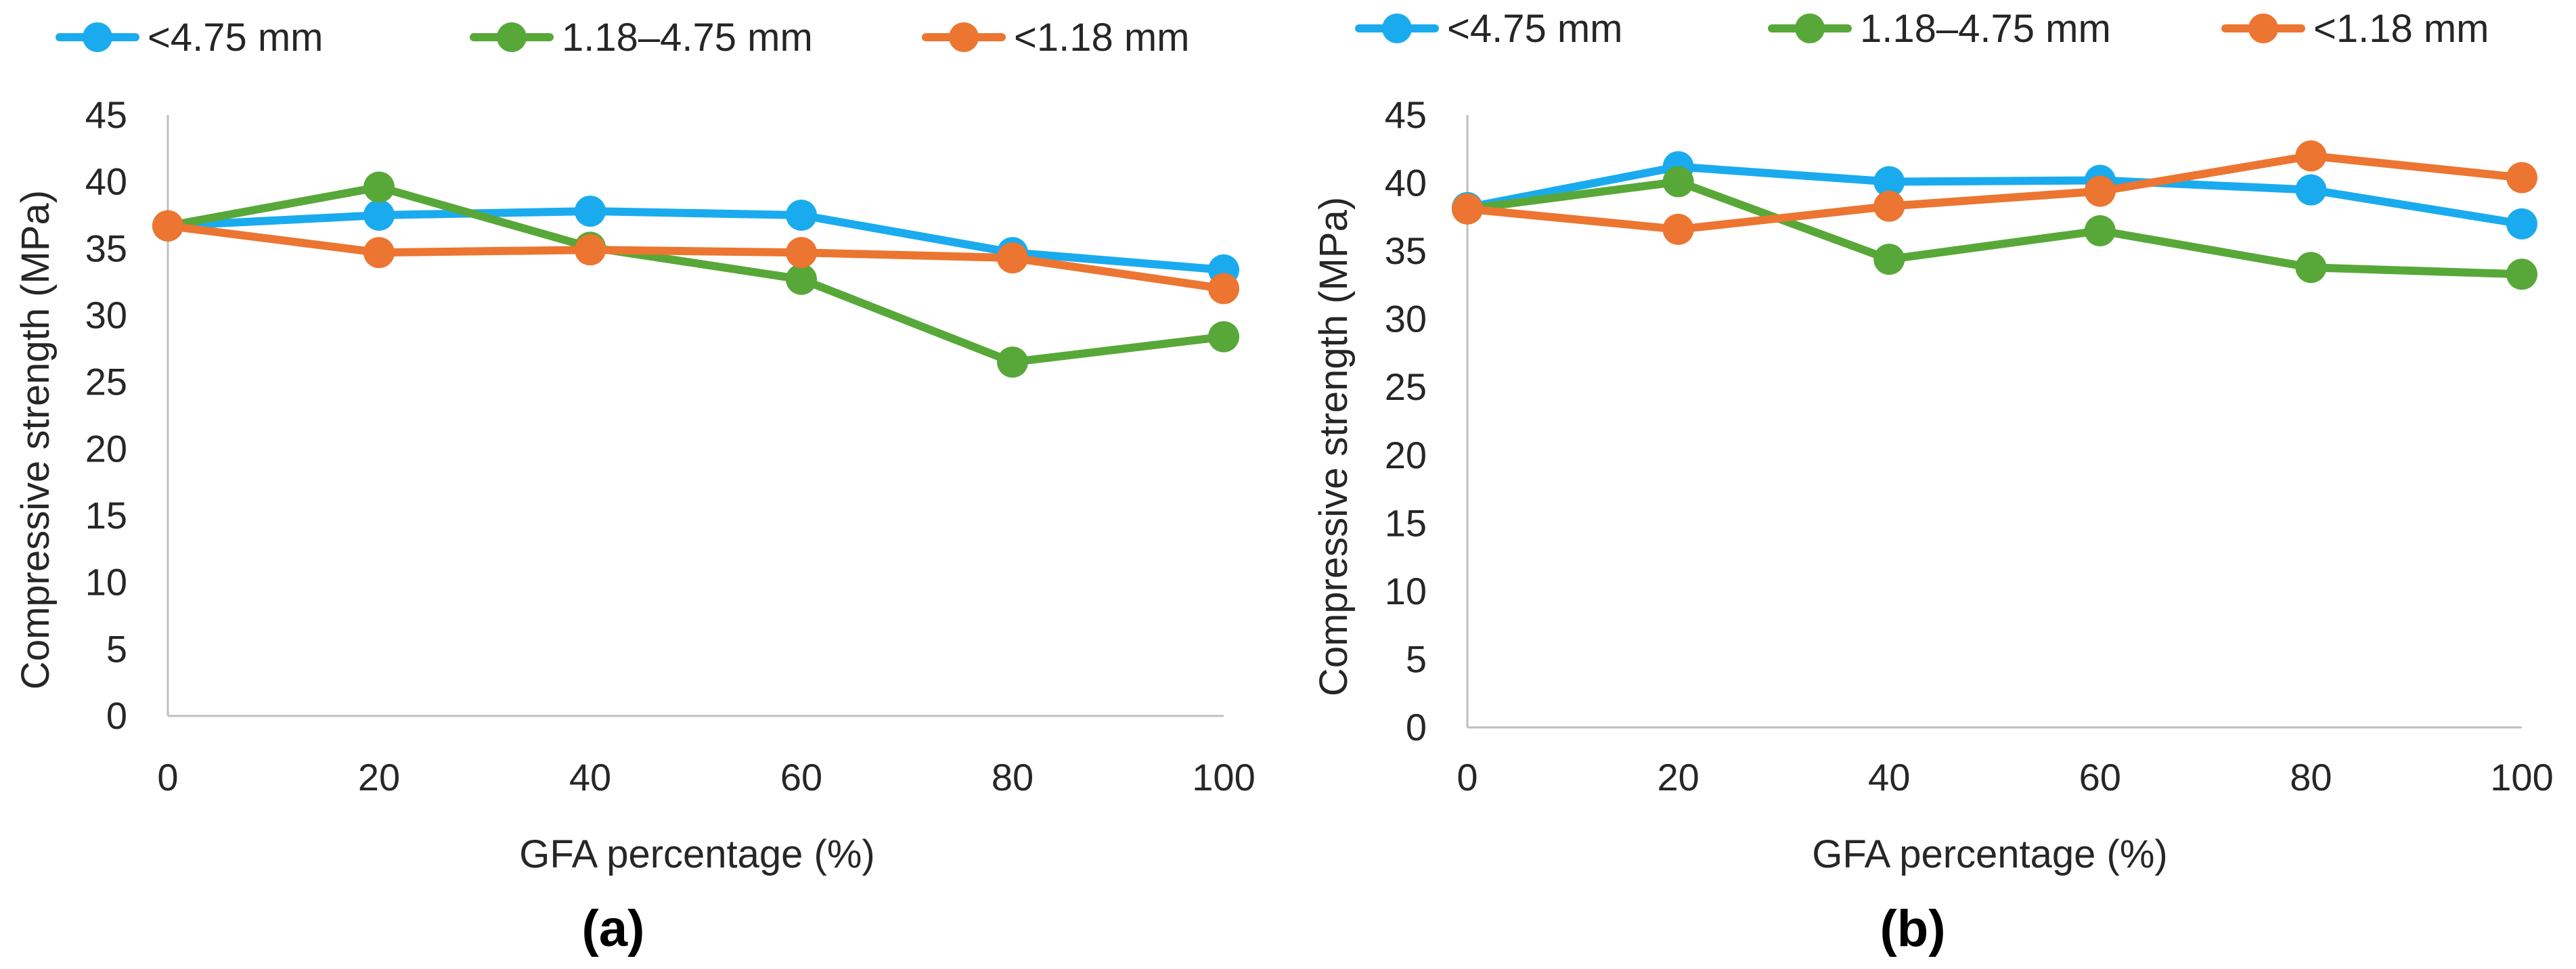  Describe the element at coordinates (697, 854) in the screenshot. I see `x-axis-title-a: GFA percentage (%)` at that location.